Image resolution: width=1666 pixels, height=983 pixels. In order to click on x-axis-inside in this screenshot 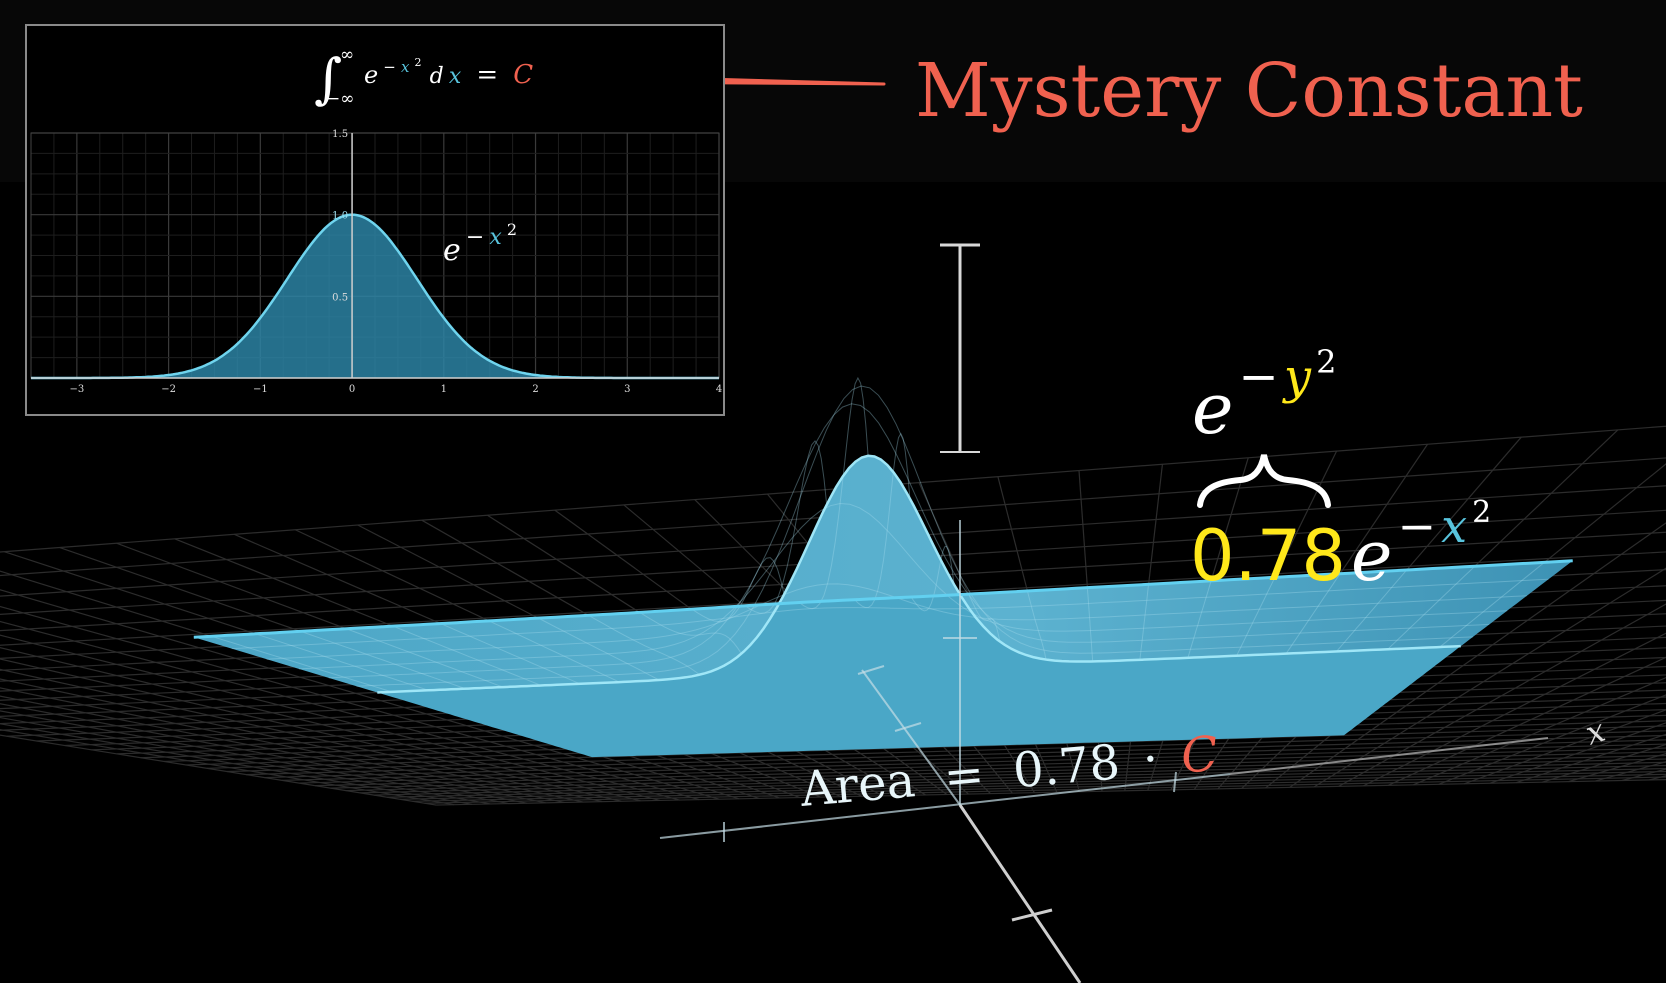, I will do `click(945, 806)`.